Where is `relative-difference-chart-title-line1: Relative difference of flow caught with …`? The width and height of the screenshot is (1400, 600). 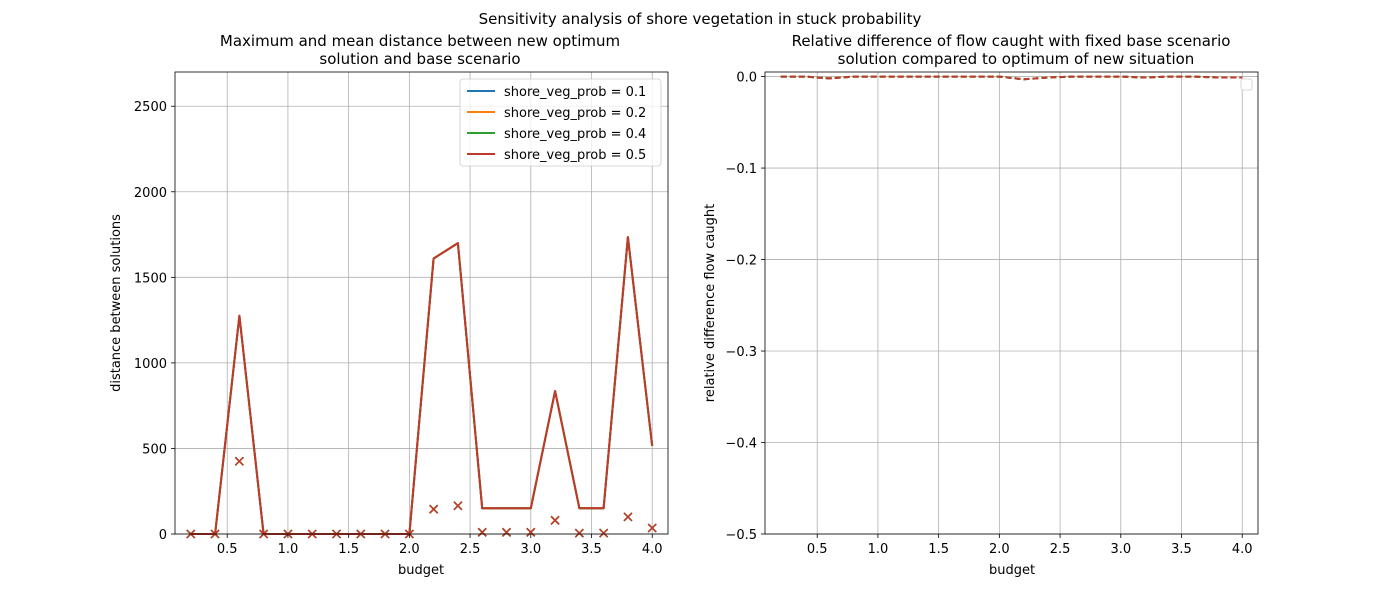
relative-difference-chart-title-line1: Relative difference of flow caught with … is located at coordinates (1011, 41).